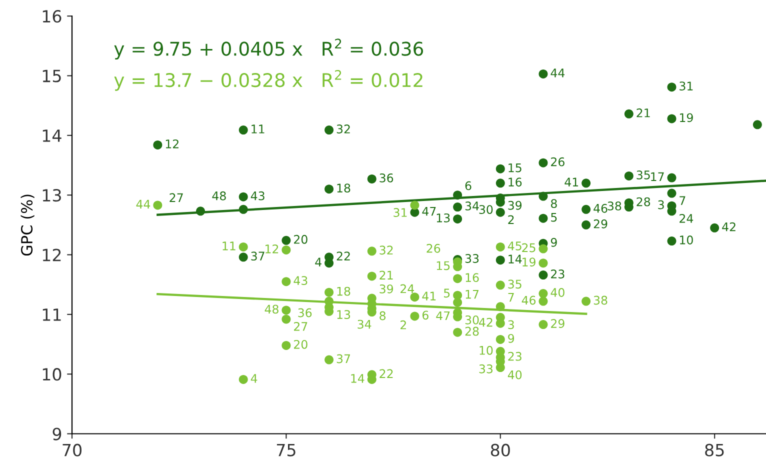 The width and height of the screenshot is (766, 459). I want to click on y-axis-title: GPC (%), so click(27, 225).